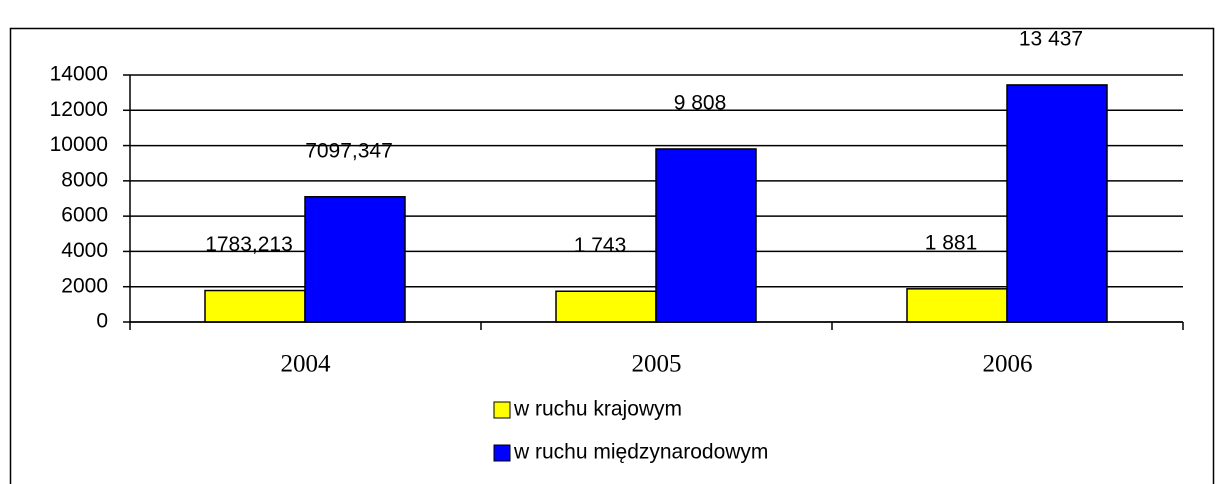  I want to click on y-tick-label: 6000, so click(84, 215).